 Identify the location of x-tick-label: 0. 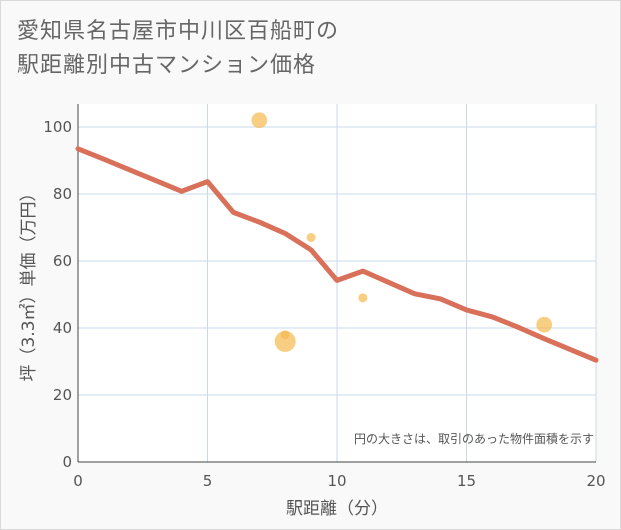
(78, 481).